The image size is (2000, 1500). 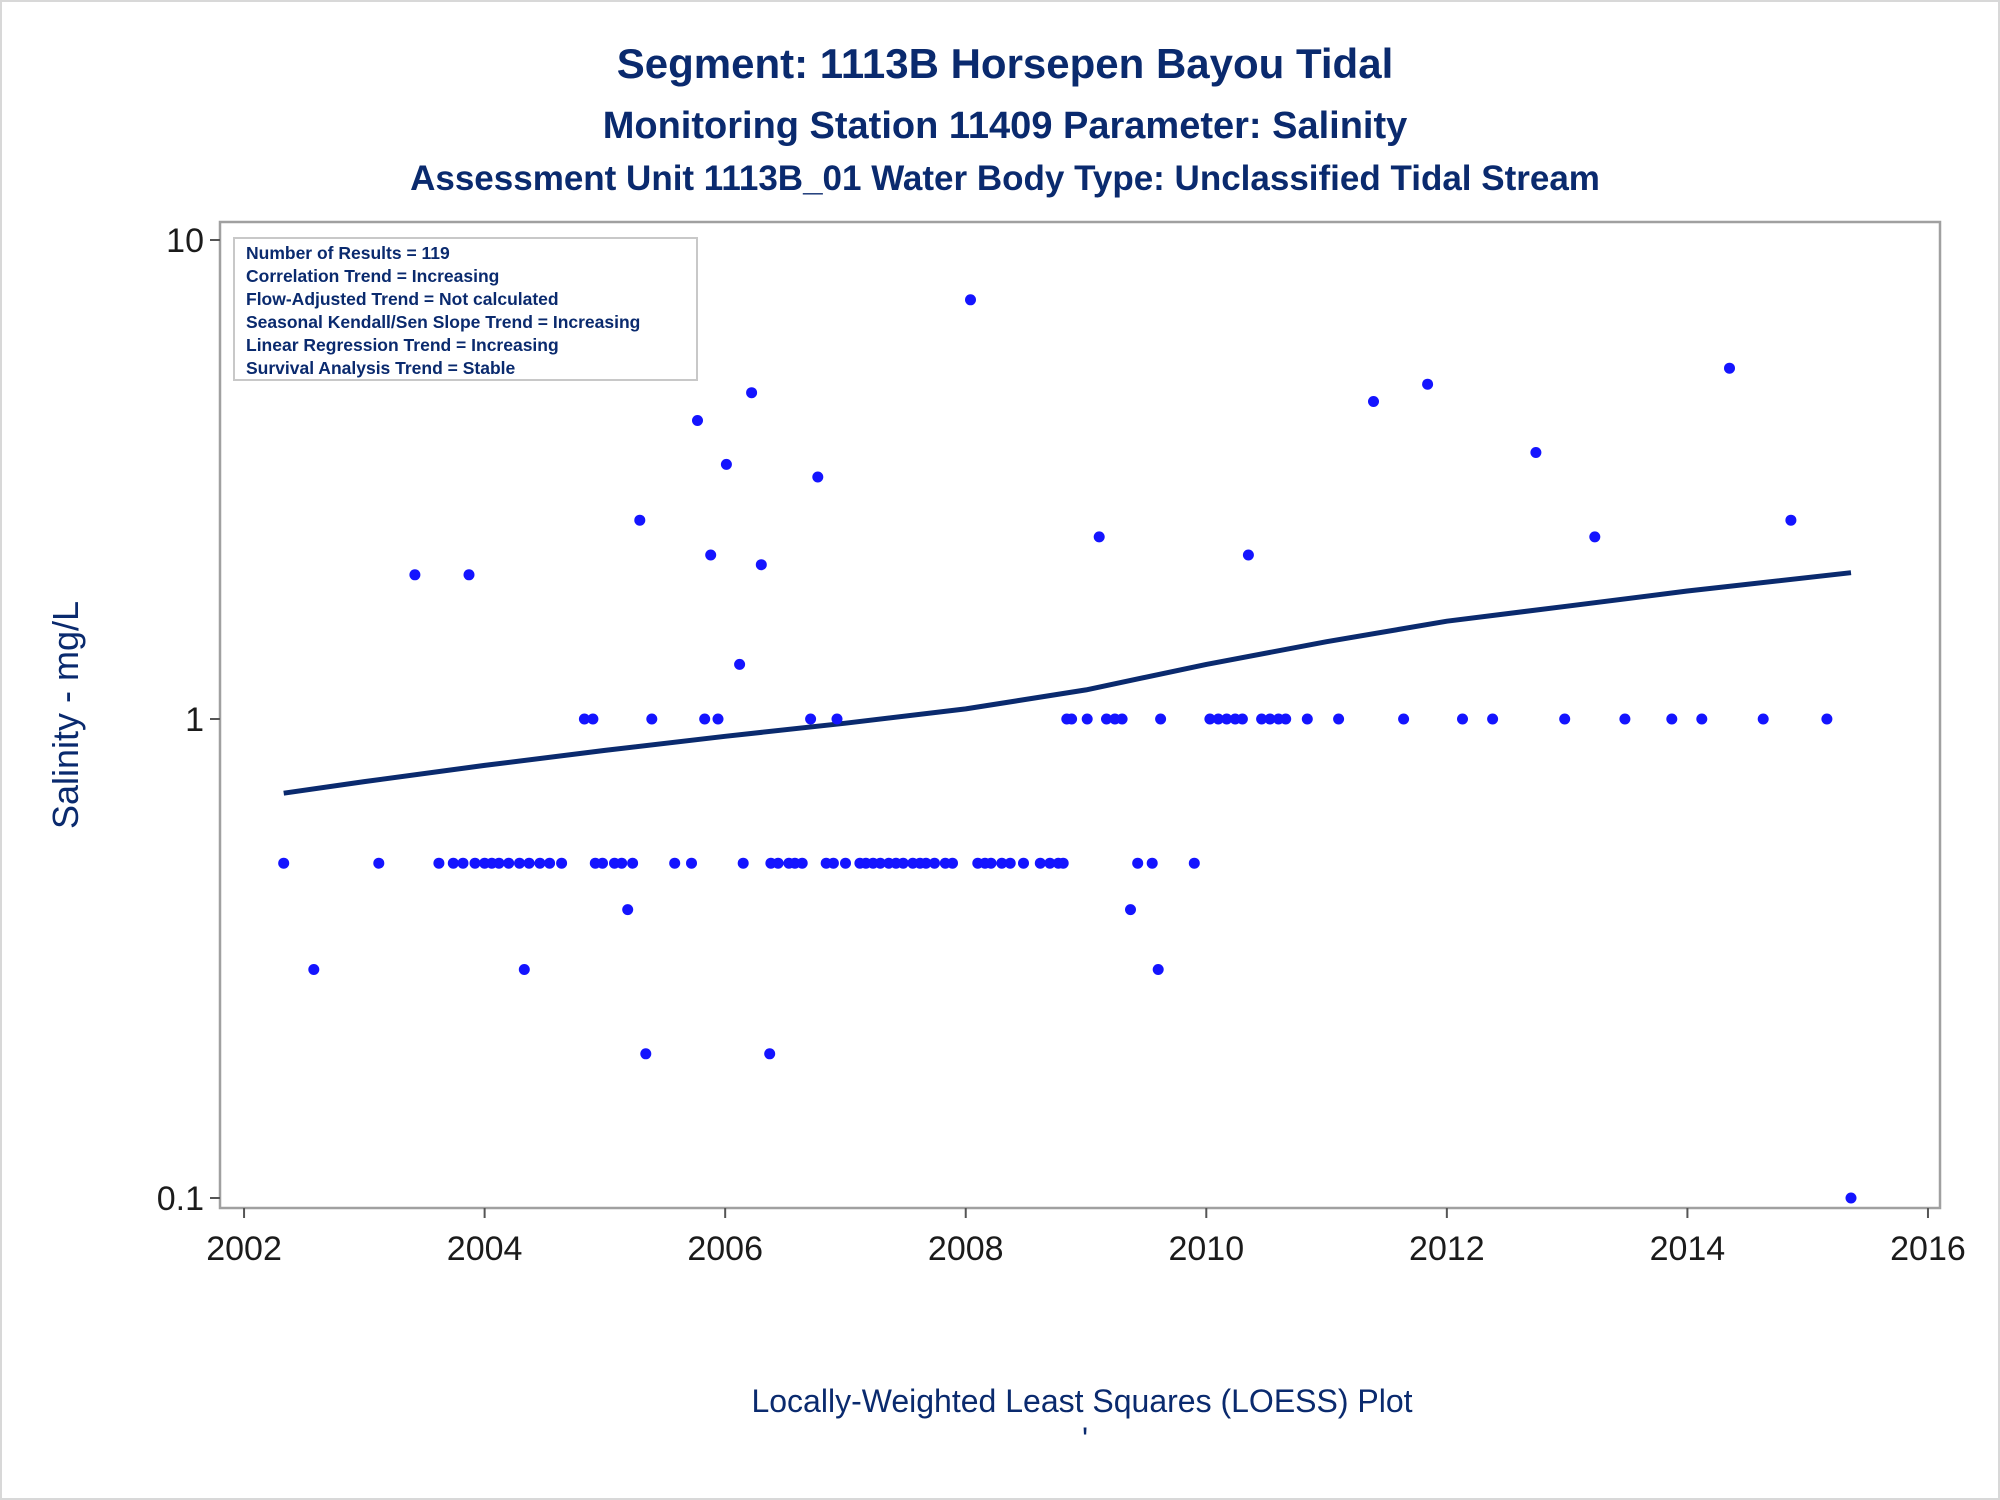 What do you see at coordinates (402, 345) in the screenshot?
I see `stat-linear-regression-trend: Linear Regression Trend = Increasing` at bounding box center [402, 345].